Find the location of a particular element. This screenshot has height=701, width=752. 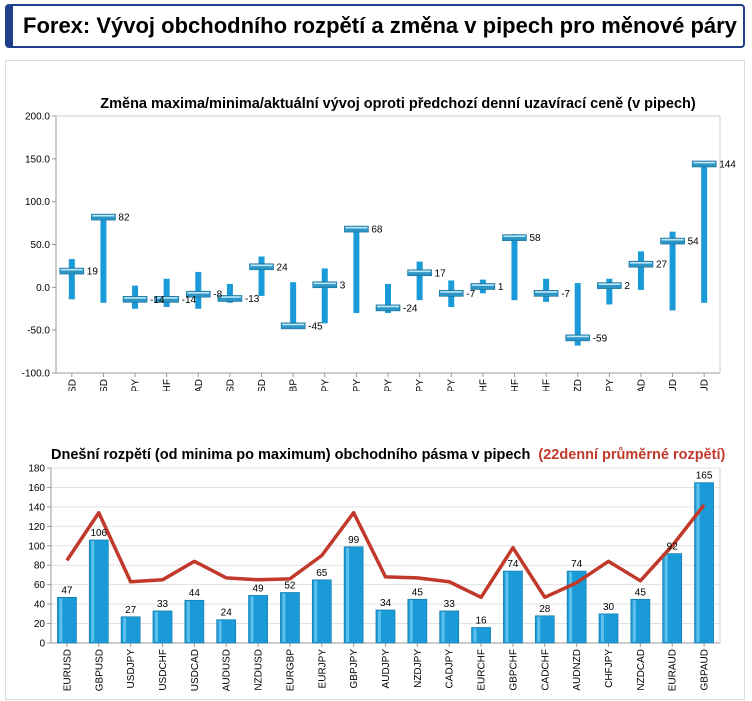

chart1-x-tick-label: EURGBP is located at coordinates (294, 385).